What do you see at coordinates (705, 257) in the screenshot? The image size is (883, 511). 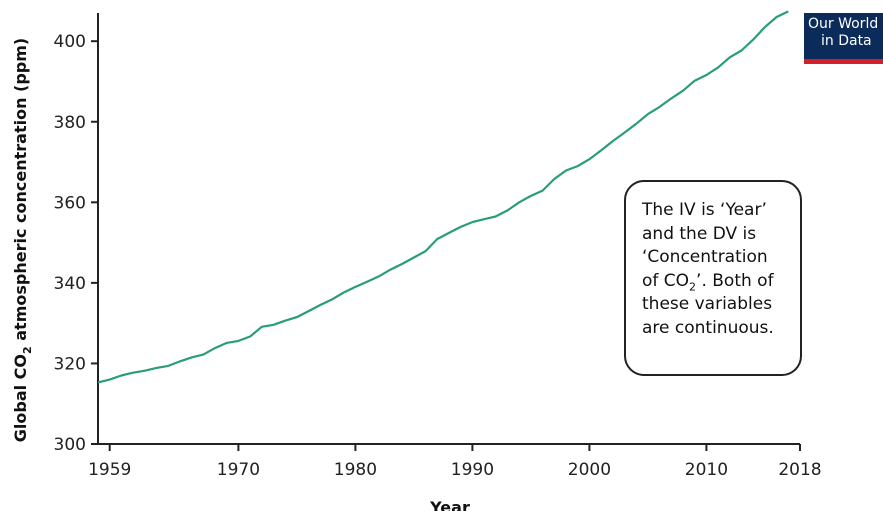 I see `annotation-line: ‘Concentration` at bounding box center [705, 257].